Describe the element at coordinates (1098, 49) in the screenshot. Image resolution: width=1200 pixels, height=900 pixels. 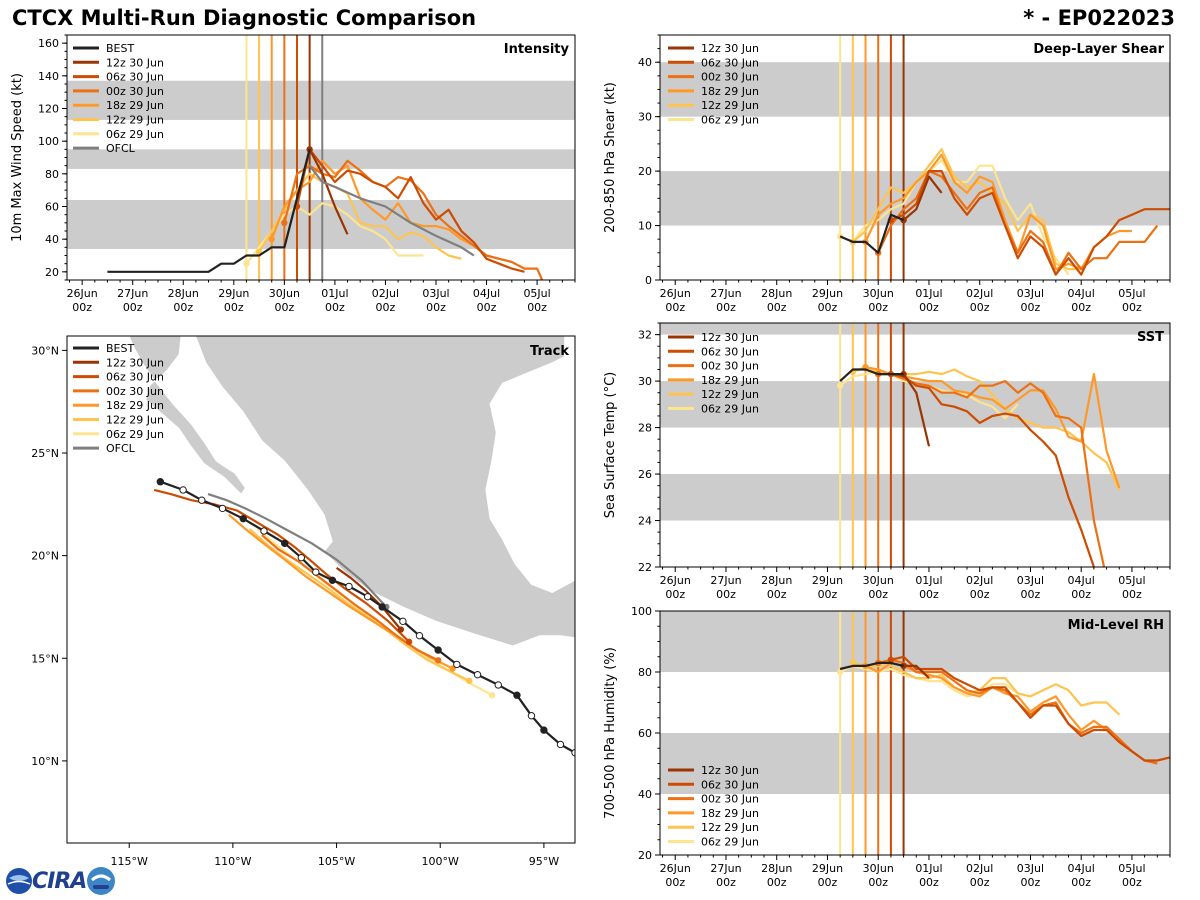
I see `panel-title: Deep-Layer Shear` at that location.